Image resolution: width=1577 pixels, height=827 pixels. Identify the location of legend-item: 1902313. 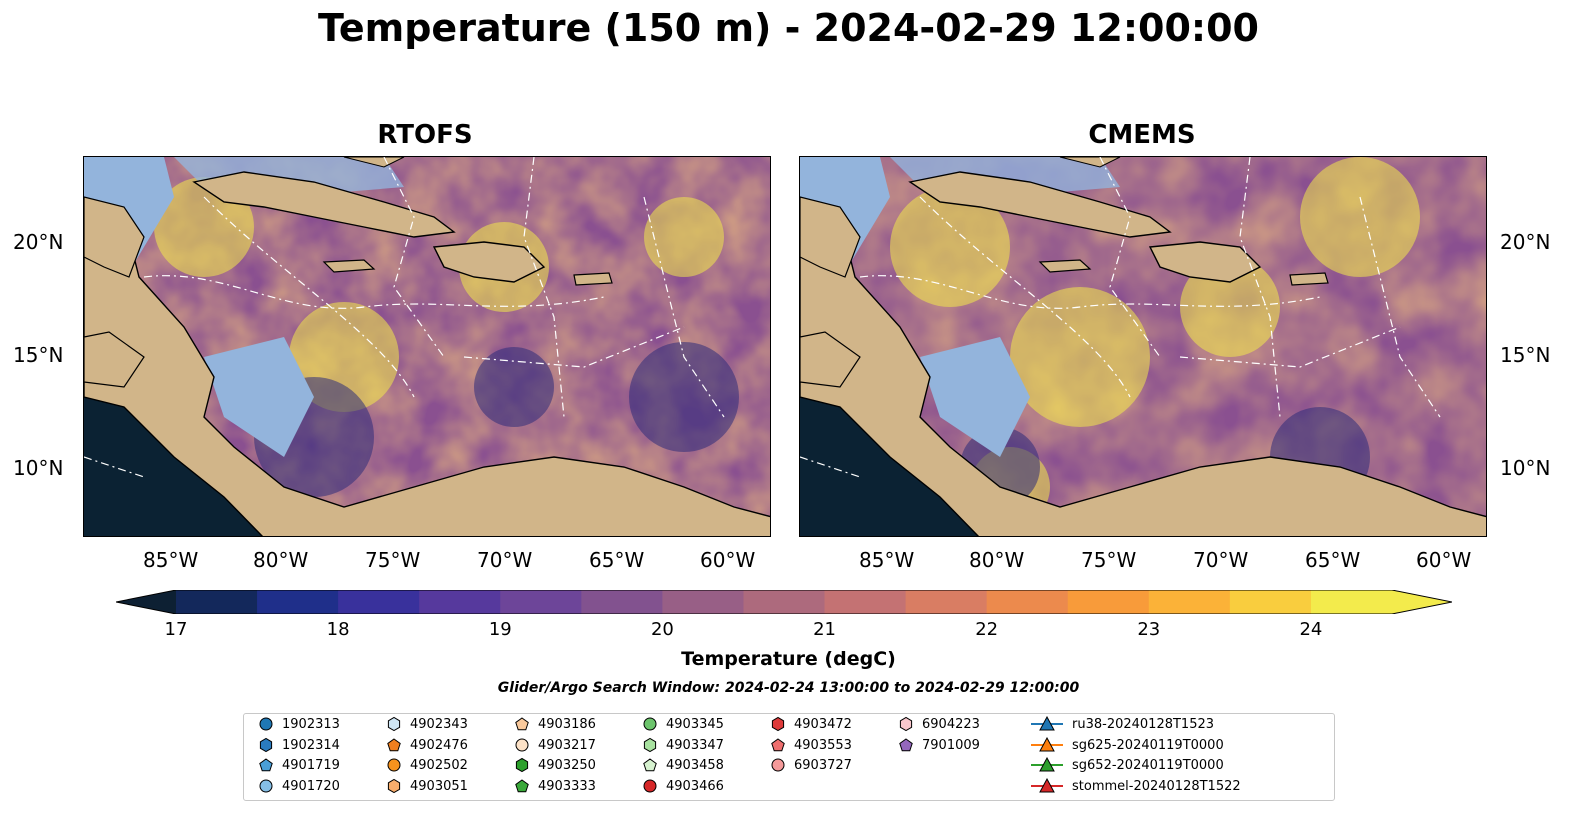
(299, 724).